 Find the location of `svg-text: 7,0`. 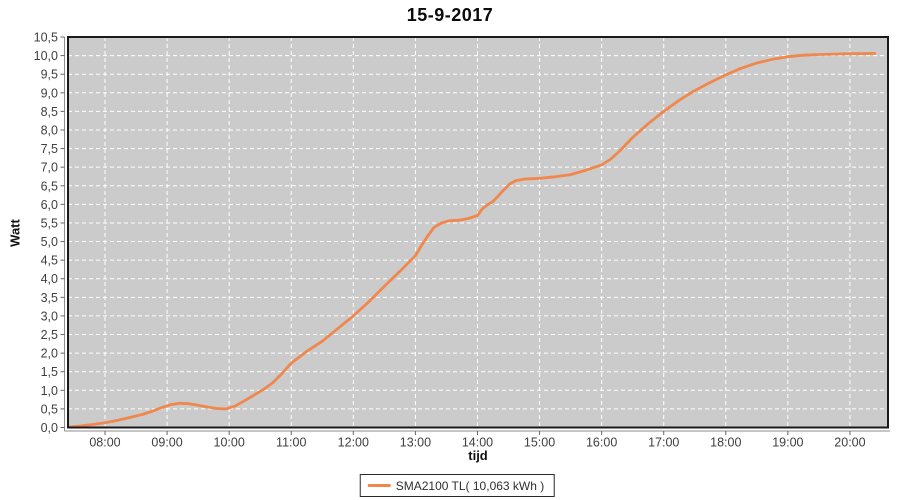

svg-text: 7,0 is located at coordinates (49, 168).